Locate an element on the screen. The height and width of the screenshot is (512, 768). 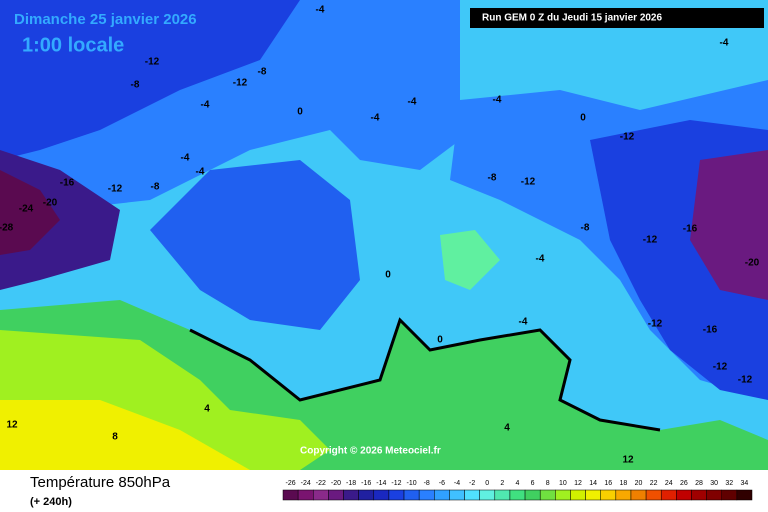
colorbar-label: -10 is located at coordinates (412, 483).